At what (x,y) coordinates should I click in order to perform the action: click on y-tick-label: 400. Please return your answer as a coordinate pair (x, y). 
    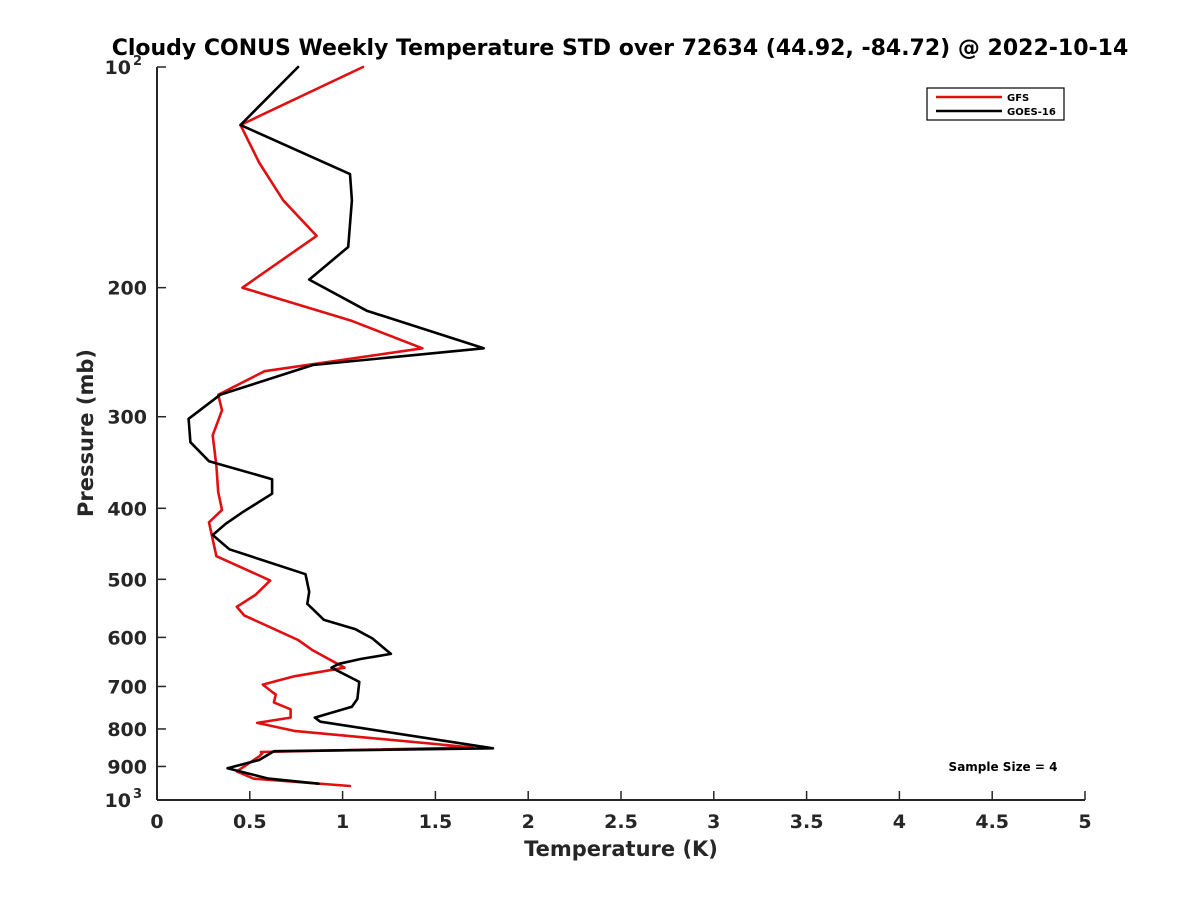
    Looking at the image, I should click on (127, 509).